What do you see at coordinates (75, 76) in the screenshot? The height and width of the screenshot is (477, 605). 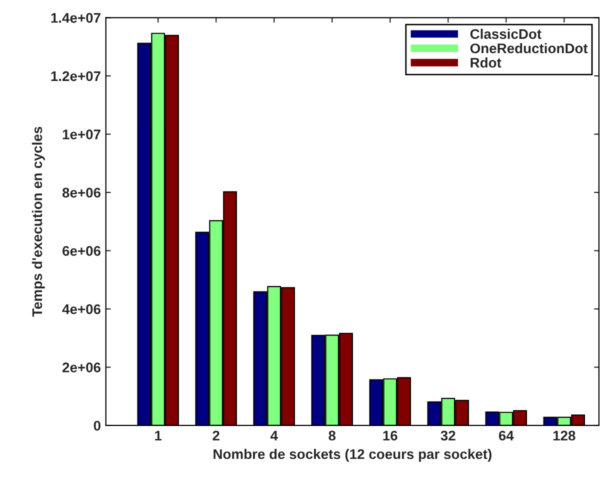 I see `y-tick-label: 1.2e+07` at bounding box center [75, 76].